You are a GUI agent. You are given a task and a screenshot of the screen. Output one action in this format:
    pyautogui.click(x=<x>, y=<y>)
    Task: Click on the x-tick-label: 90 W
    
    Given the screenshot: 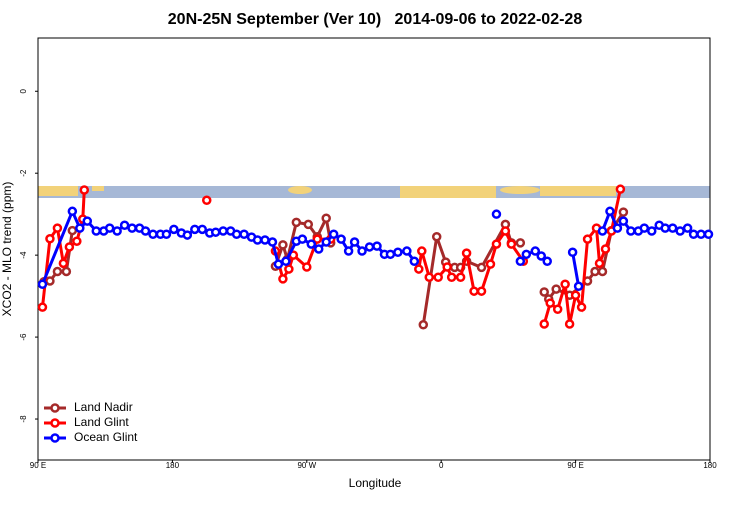 What is the action you would take?
    pyautogui.click(x=306, y=465)
    